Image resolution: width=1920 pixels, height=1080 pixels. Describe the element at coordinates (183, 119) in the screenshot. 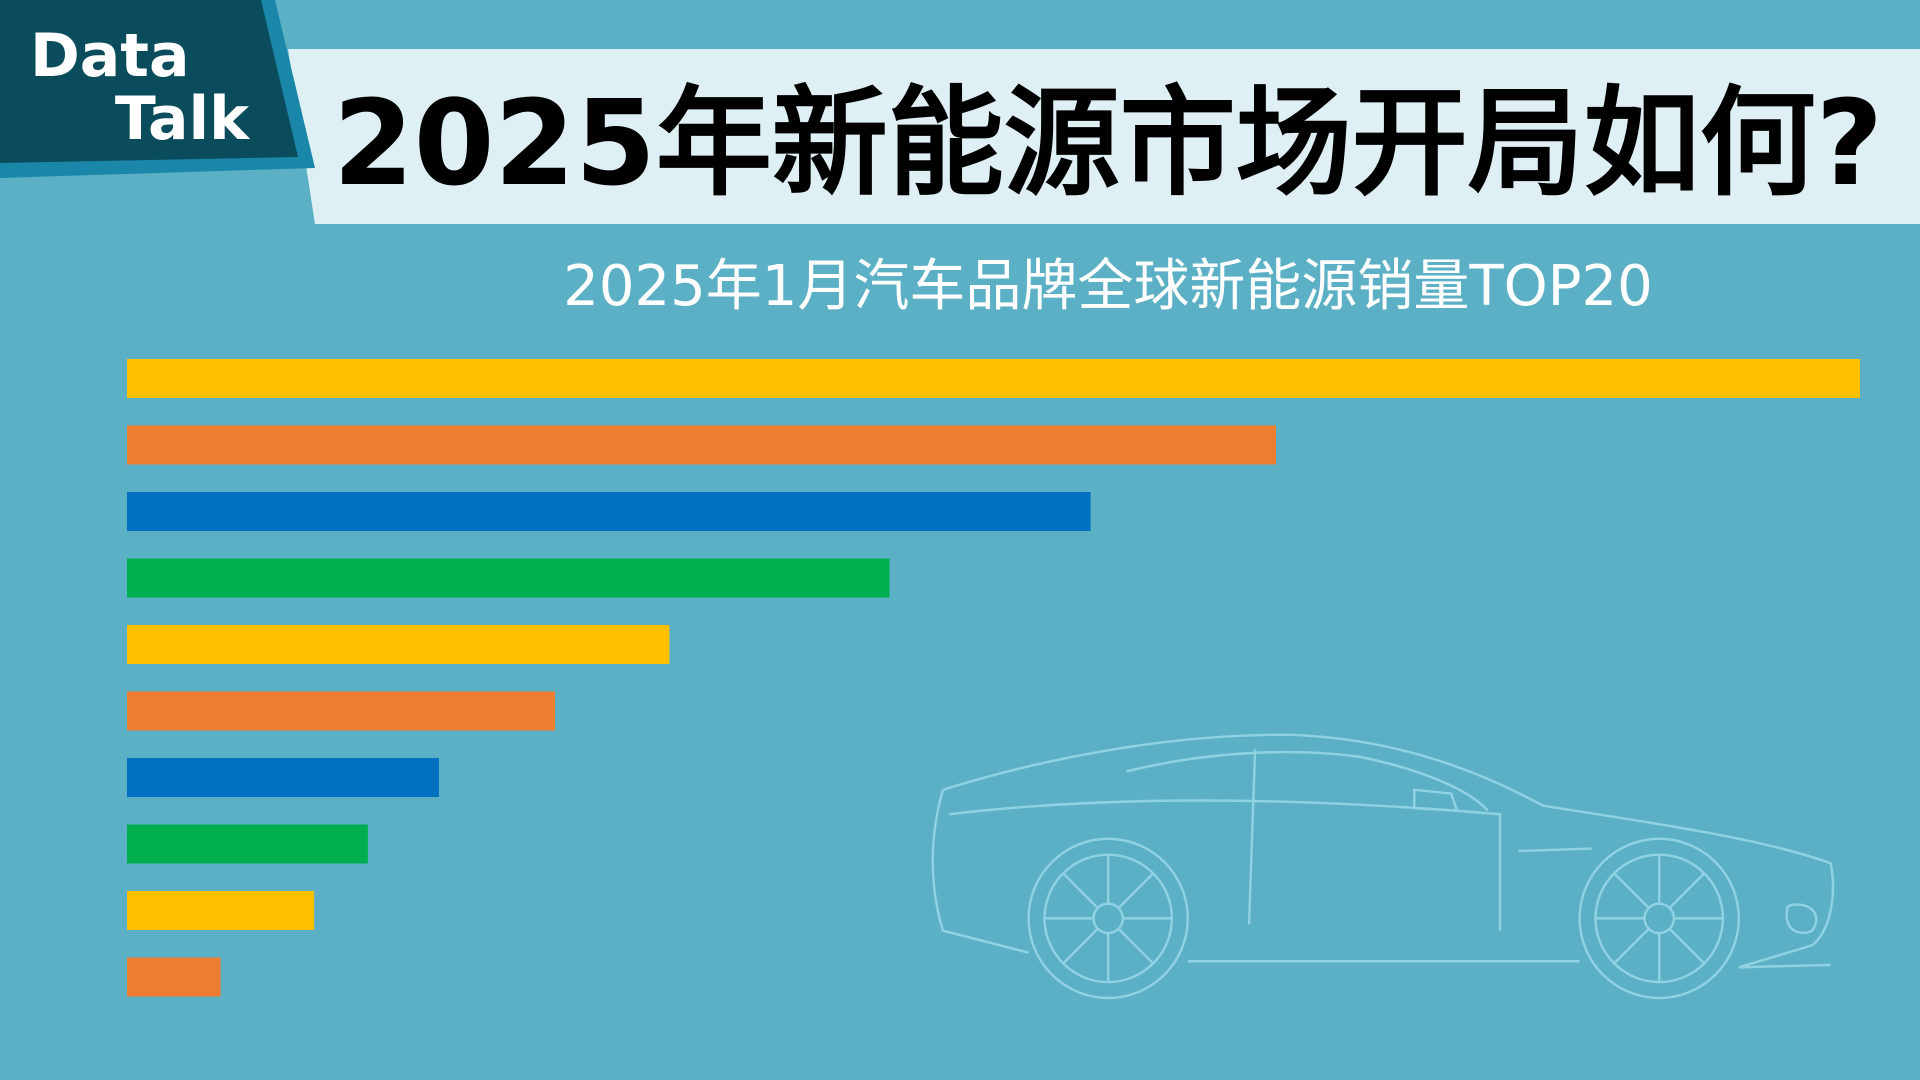

I see `badge-line2: Talk` at that location.